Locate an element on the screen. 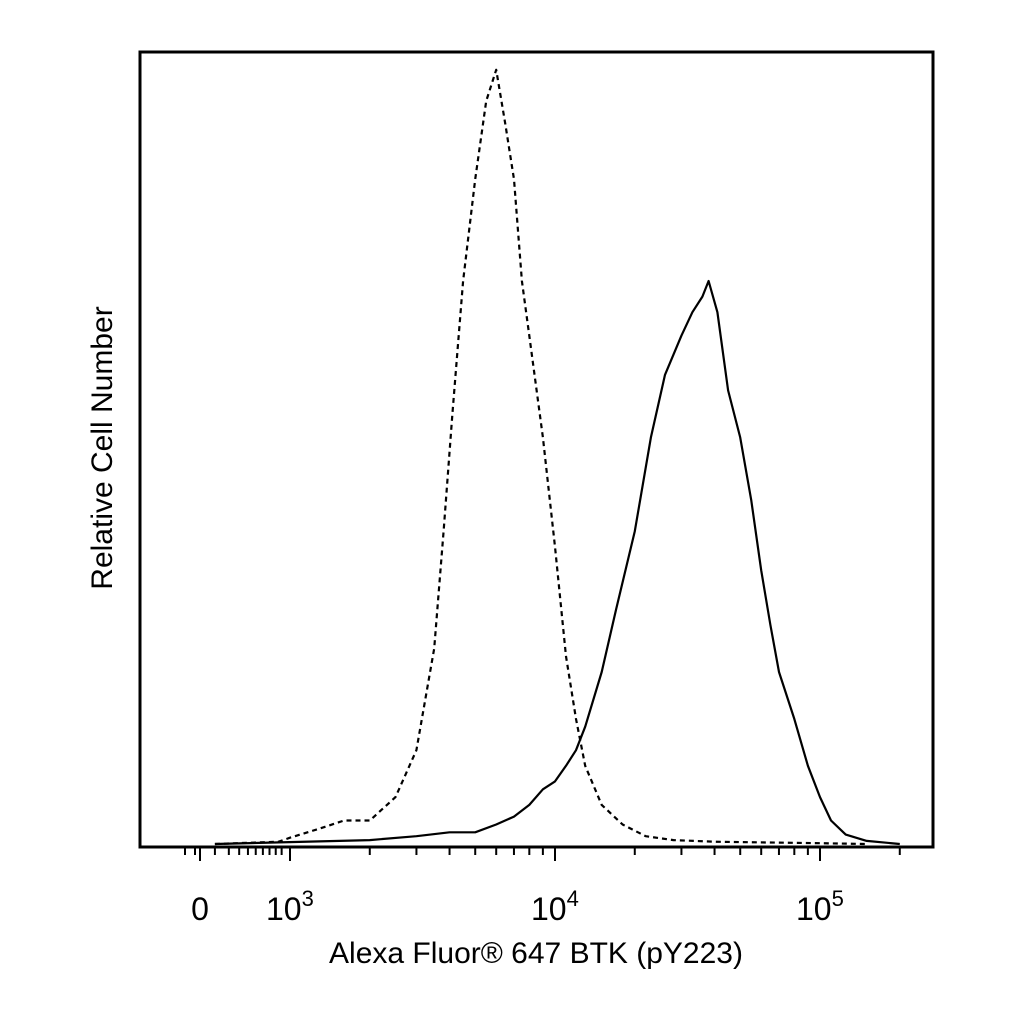  x-tick-label: 10³ is located at coordinates (290, 906).